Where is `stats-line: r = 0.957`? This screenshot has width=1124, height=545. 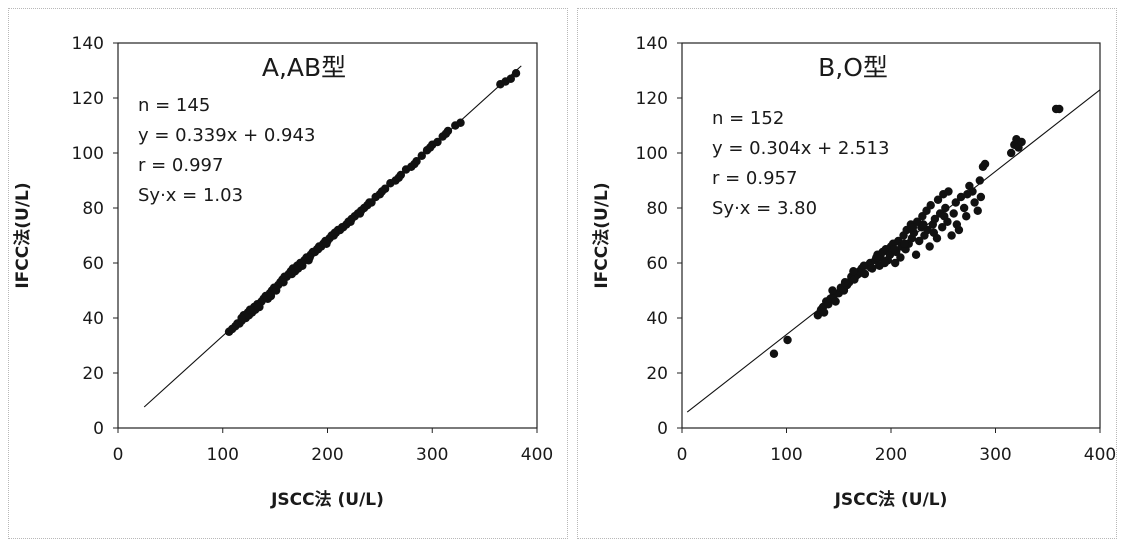
stats-line: r = 0.957 is located at coordinates (754, 178).